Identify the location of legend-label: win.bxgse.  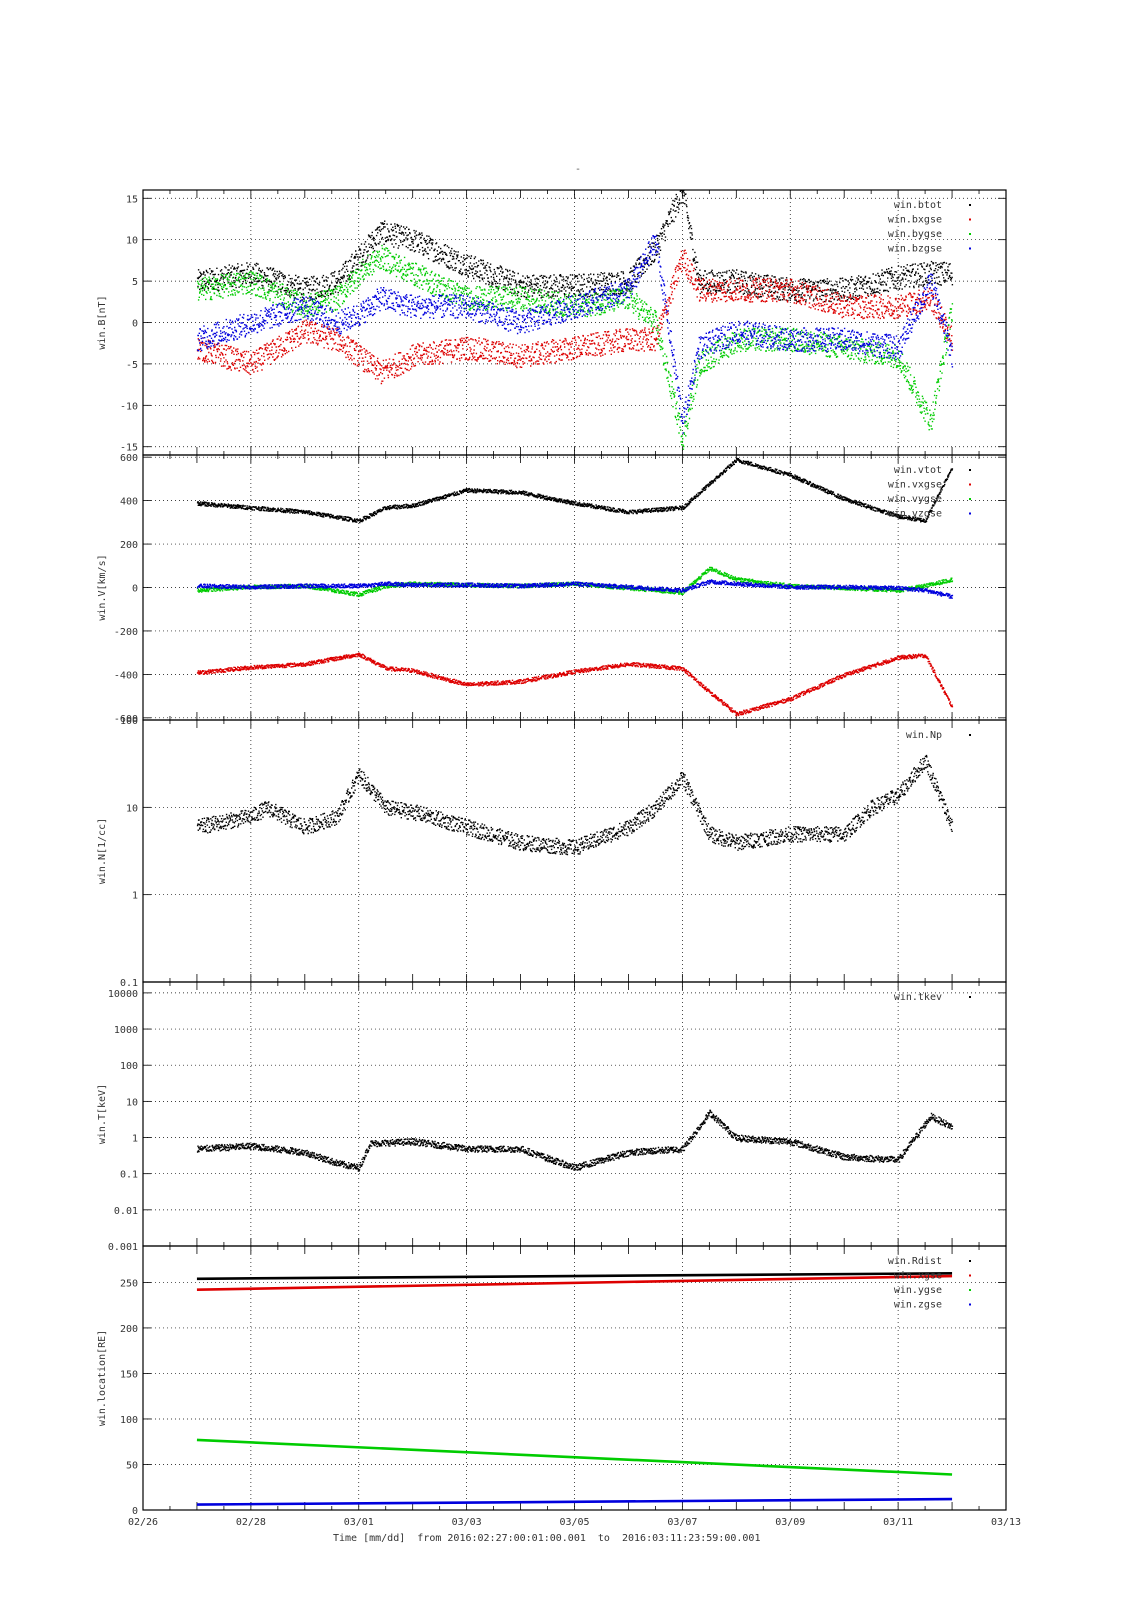
(915, 220).